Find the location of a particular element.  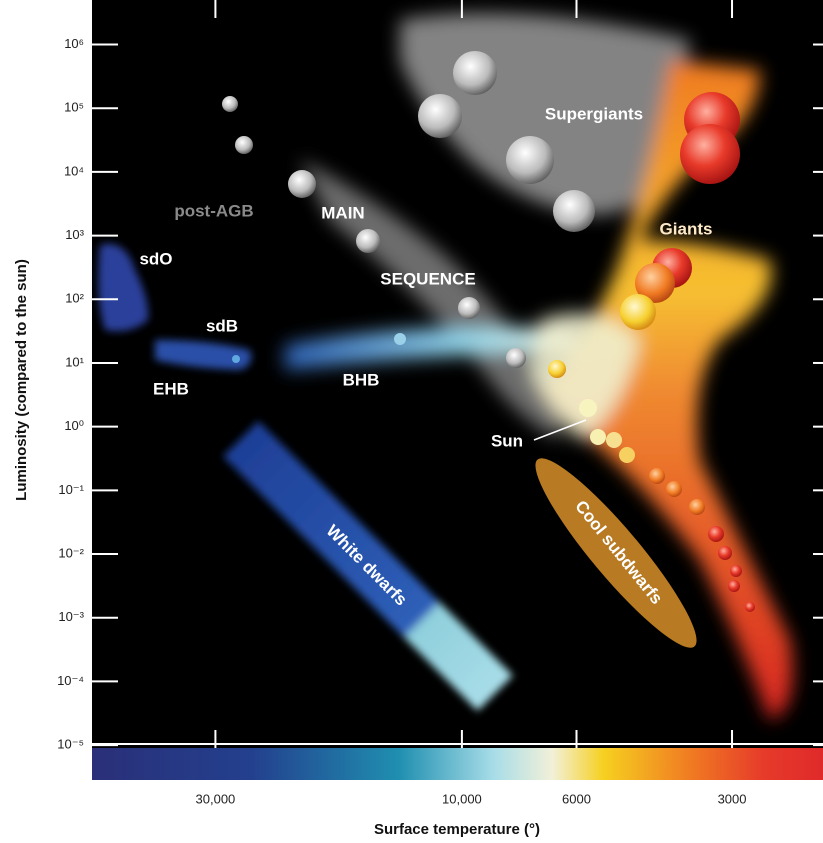

white-dwarf-band is located at coordinates (368, 566).